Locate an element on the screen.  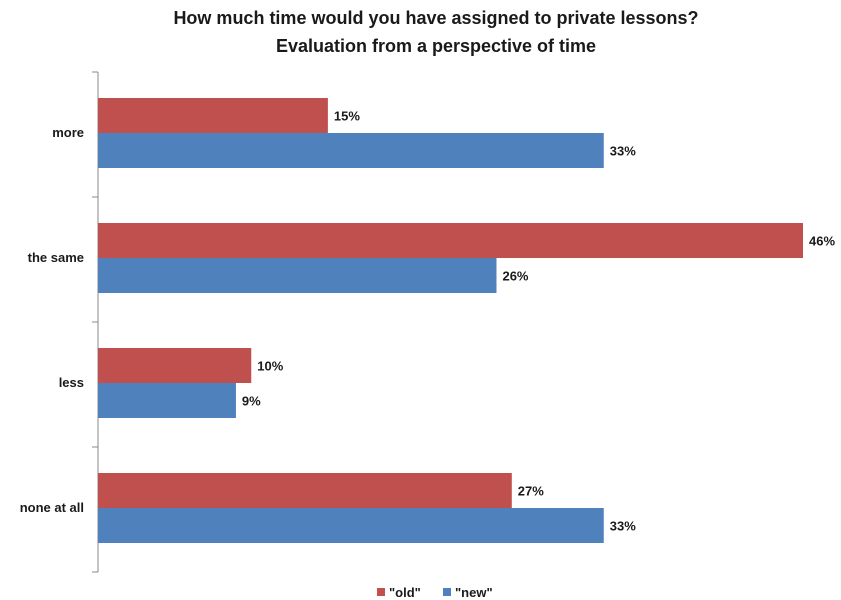
bar-new-the-same is located at coordinates (297, 275).